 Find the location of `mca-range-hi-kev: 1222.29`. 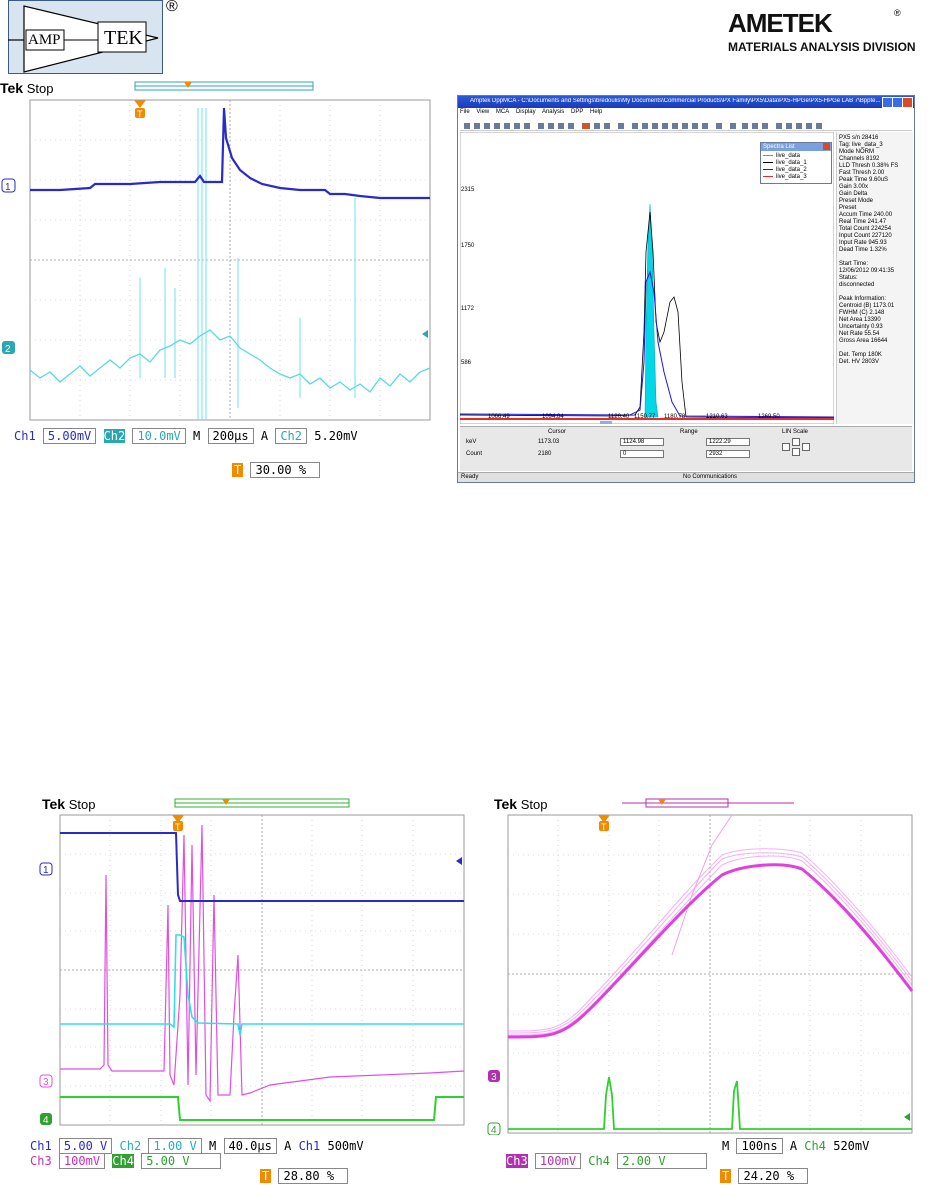

mca-range-hi-kev: 1222.29 is located at coordinates (728, 442).